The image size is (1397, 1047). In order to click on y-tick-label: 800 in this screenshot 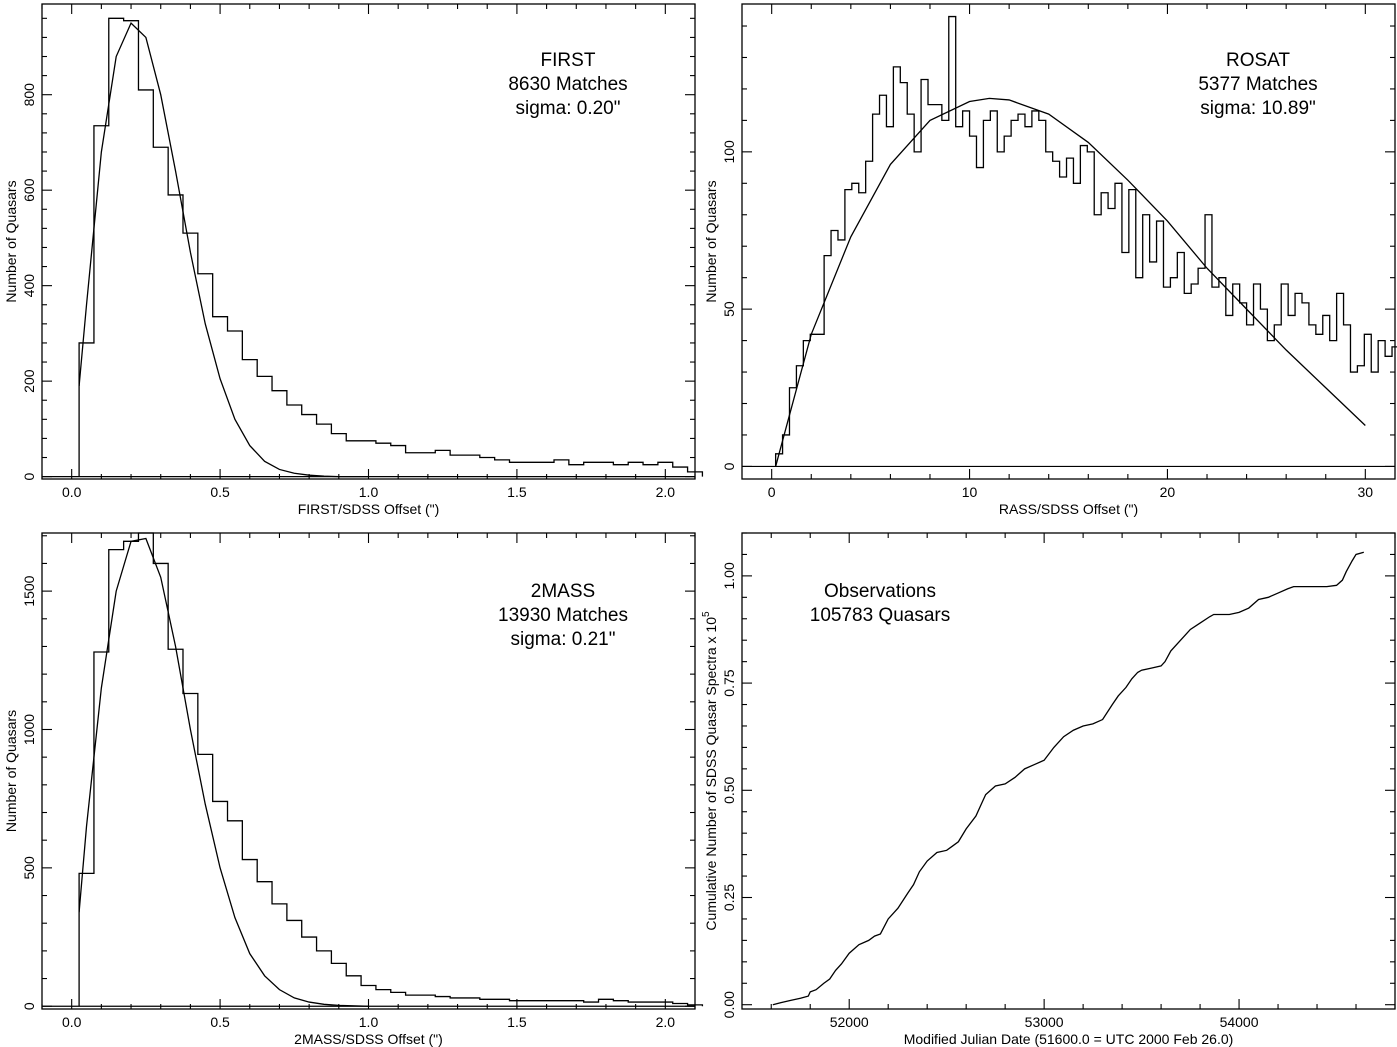, I will do `click(29, 95)`.